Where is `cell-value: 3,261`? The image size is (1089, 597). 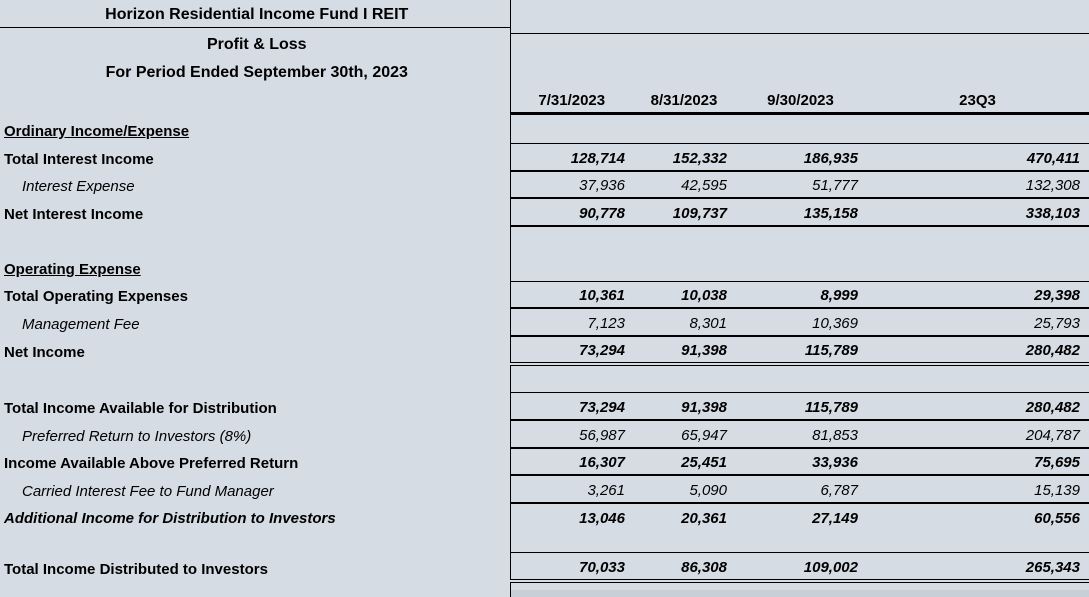
cell-value: 3,261 is located at coordinates (571, 489).